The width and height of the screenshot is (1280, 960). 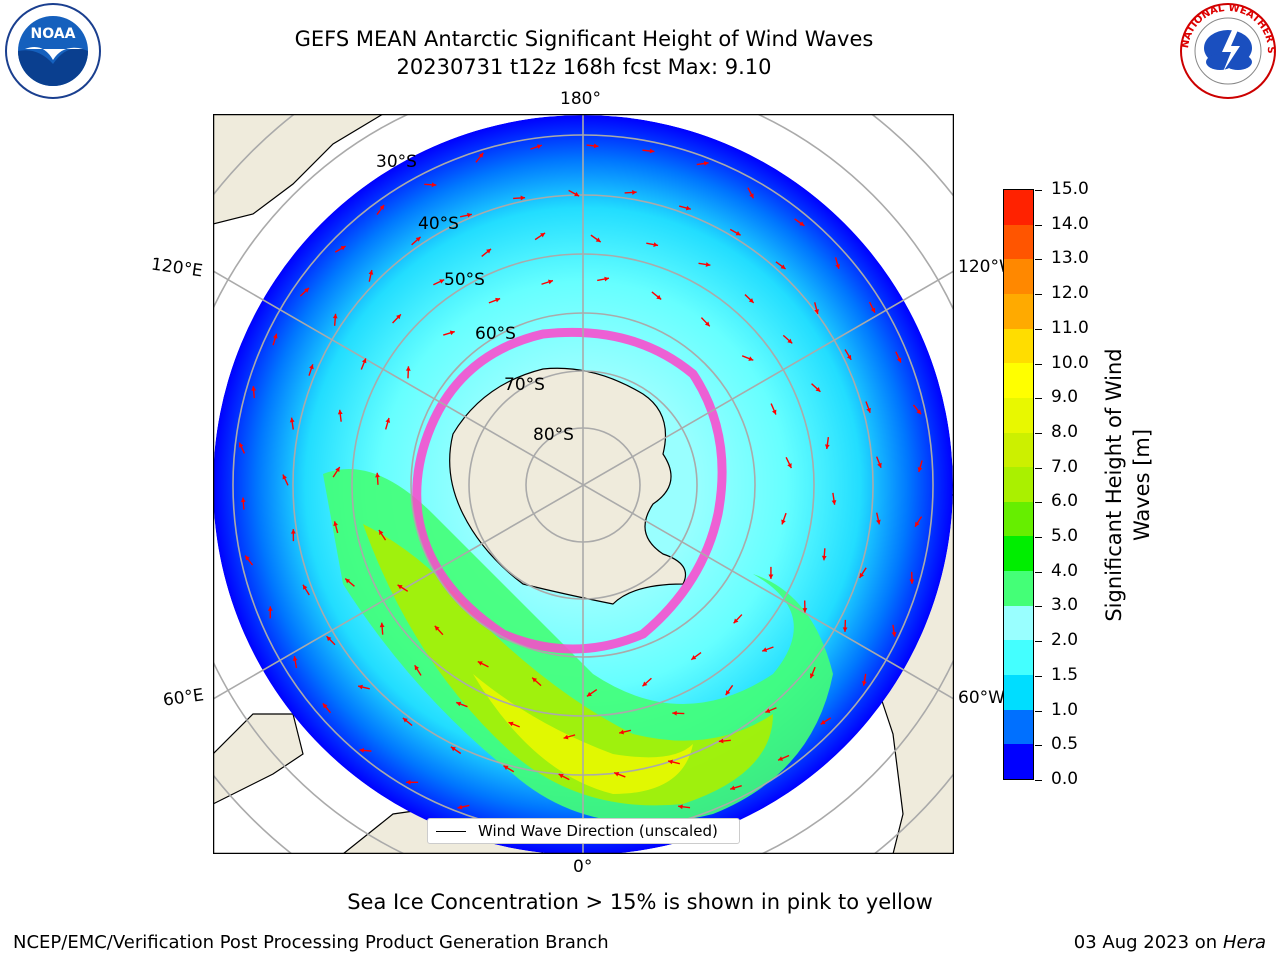 What do you see at coordinates (568, 486) in the screenshot?
I see `antarctica-land` at bounding box center [568, 486].